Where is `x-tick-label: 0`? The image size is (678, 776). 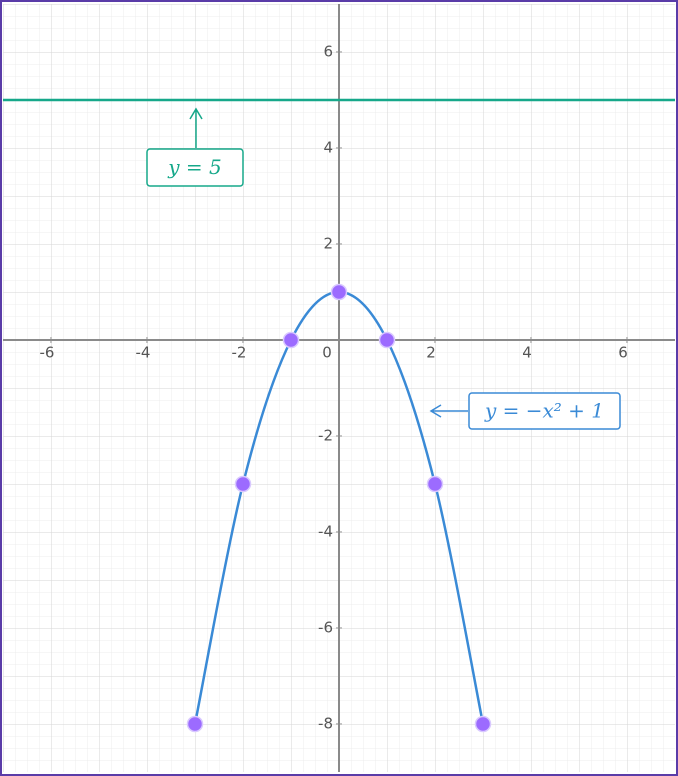 x-tick-label: 0 is located at coordinates (327, 353).